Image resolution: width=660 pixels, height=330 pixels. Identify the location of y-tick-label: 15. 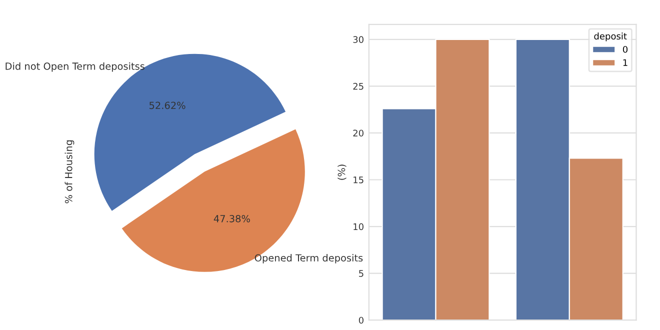
(359, 180).